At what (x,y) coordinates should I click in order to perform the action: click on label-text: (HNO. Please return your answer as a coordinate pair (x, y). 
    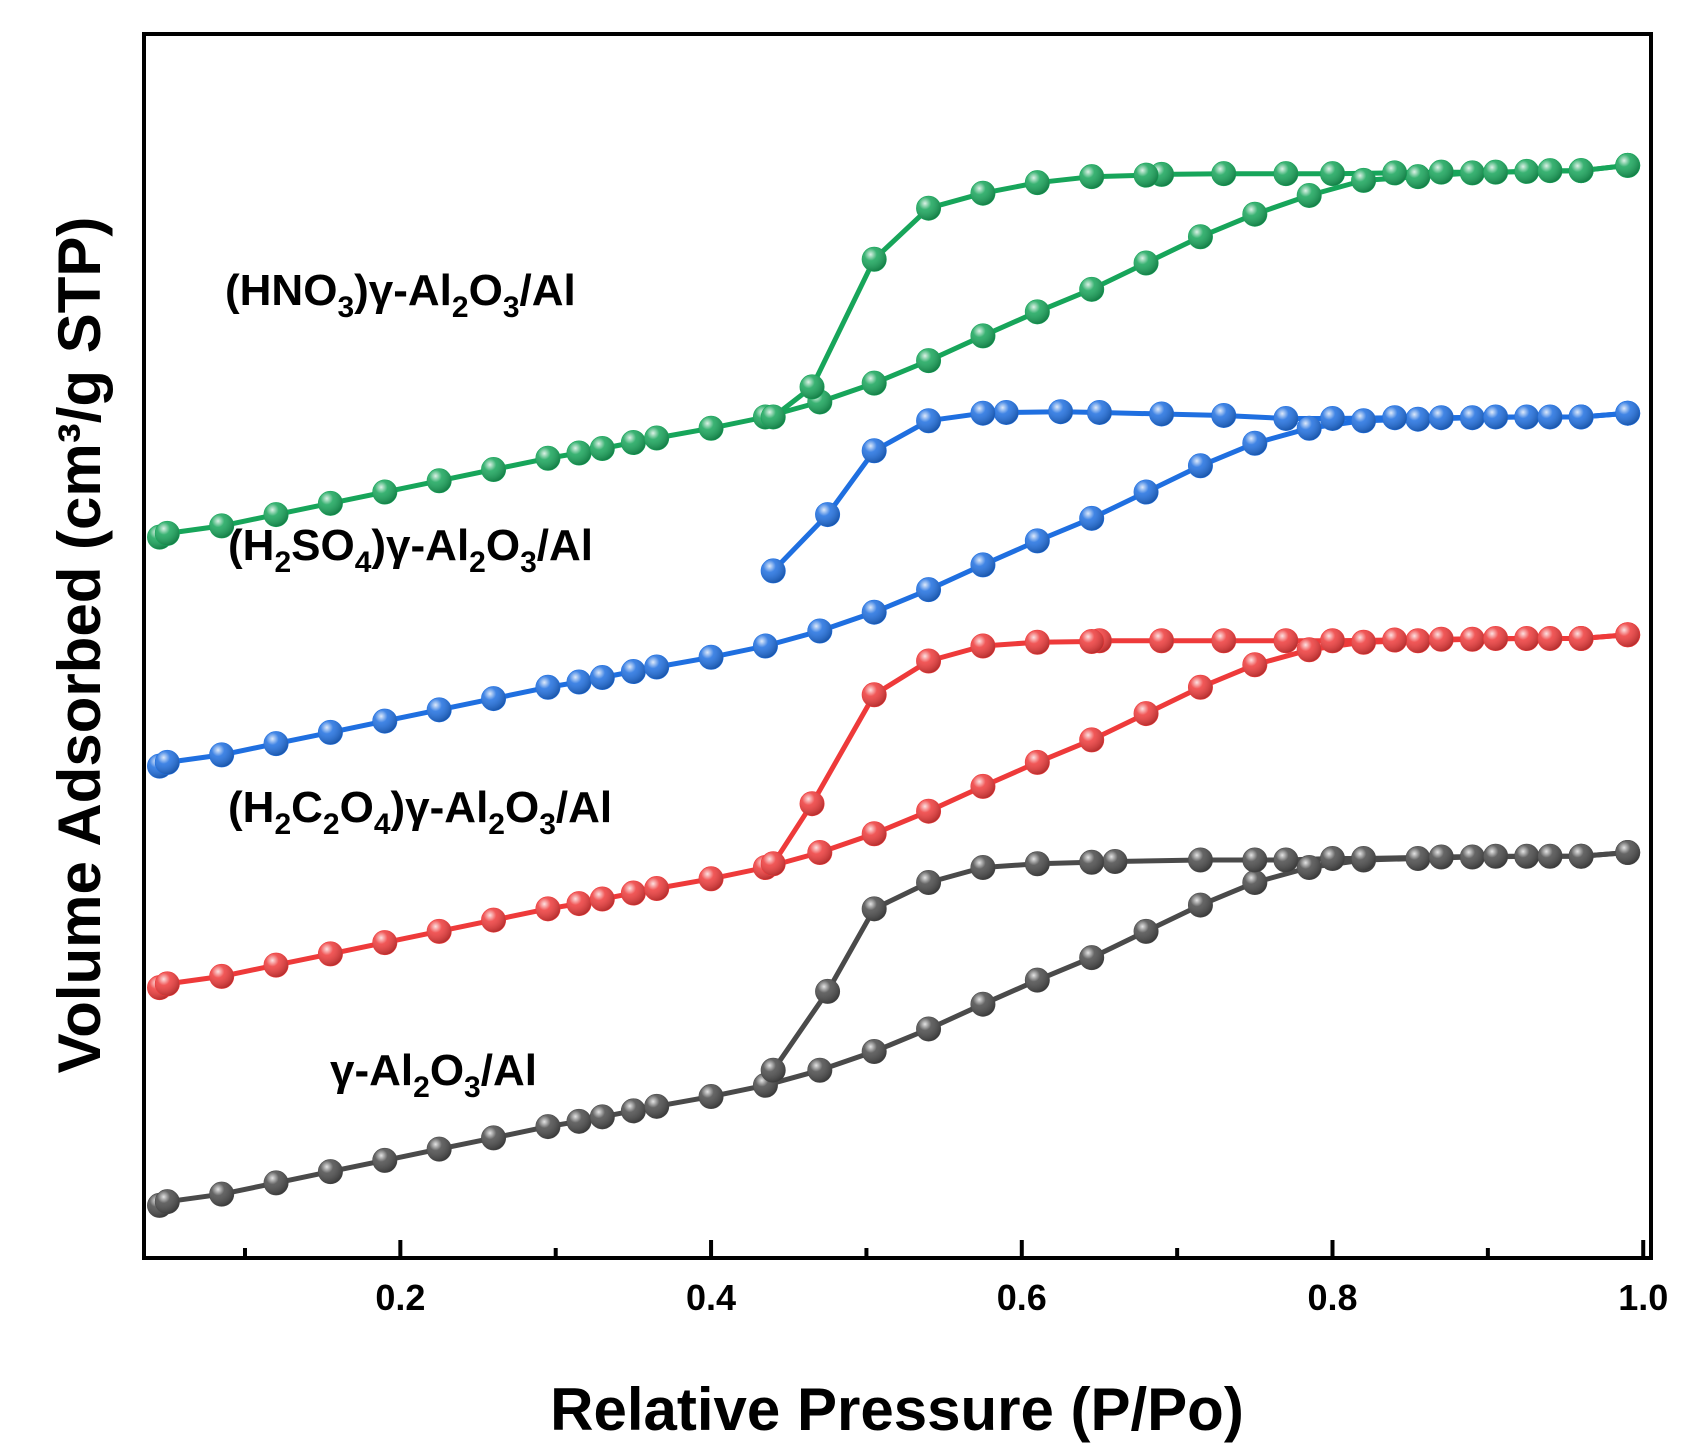
    Looking at the image, I should click on (281, 290).